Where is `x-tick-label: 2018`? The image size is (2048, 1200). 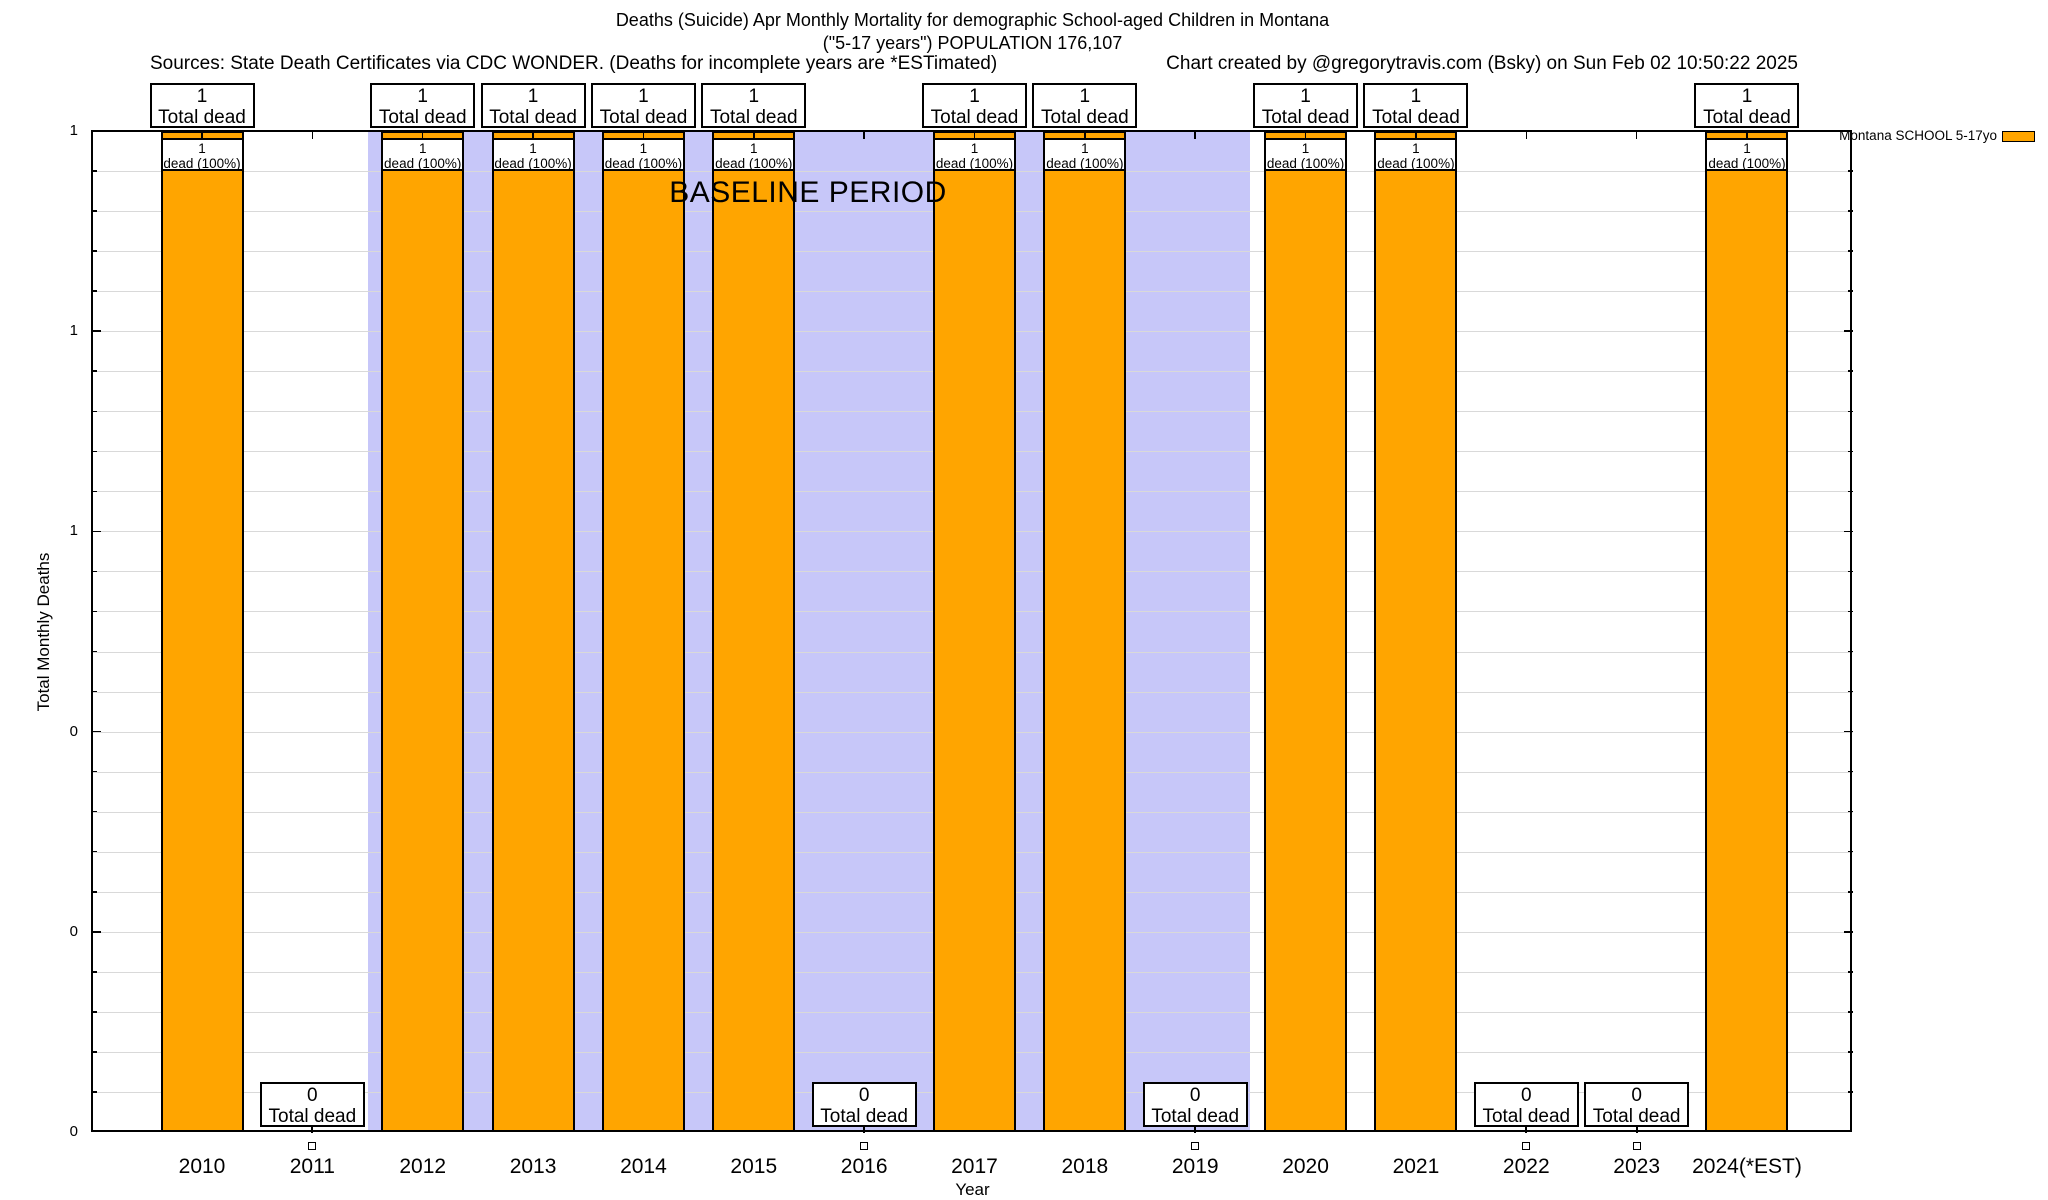 x-tick-label: 2018 is located at coordinates (1085, 1166).